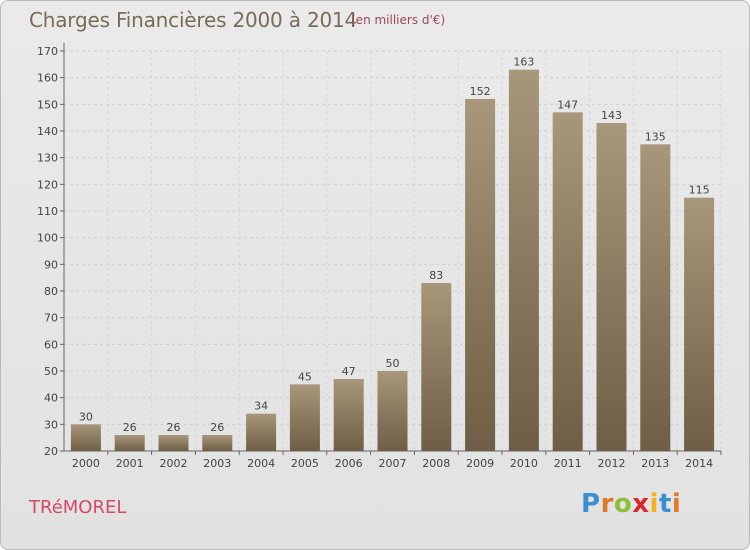 The width and height of the screenshot is (750, 550). I want to click on value-label-2011: 147, so click(567, 104).